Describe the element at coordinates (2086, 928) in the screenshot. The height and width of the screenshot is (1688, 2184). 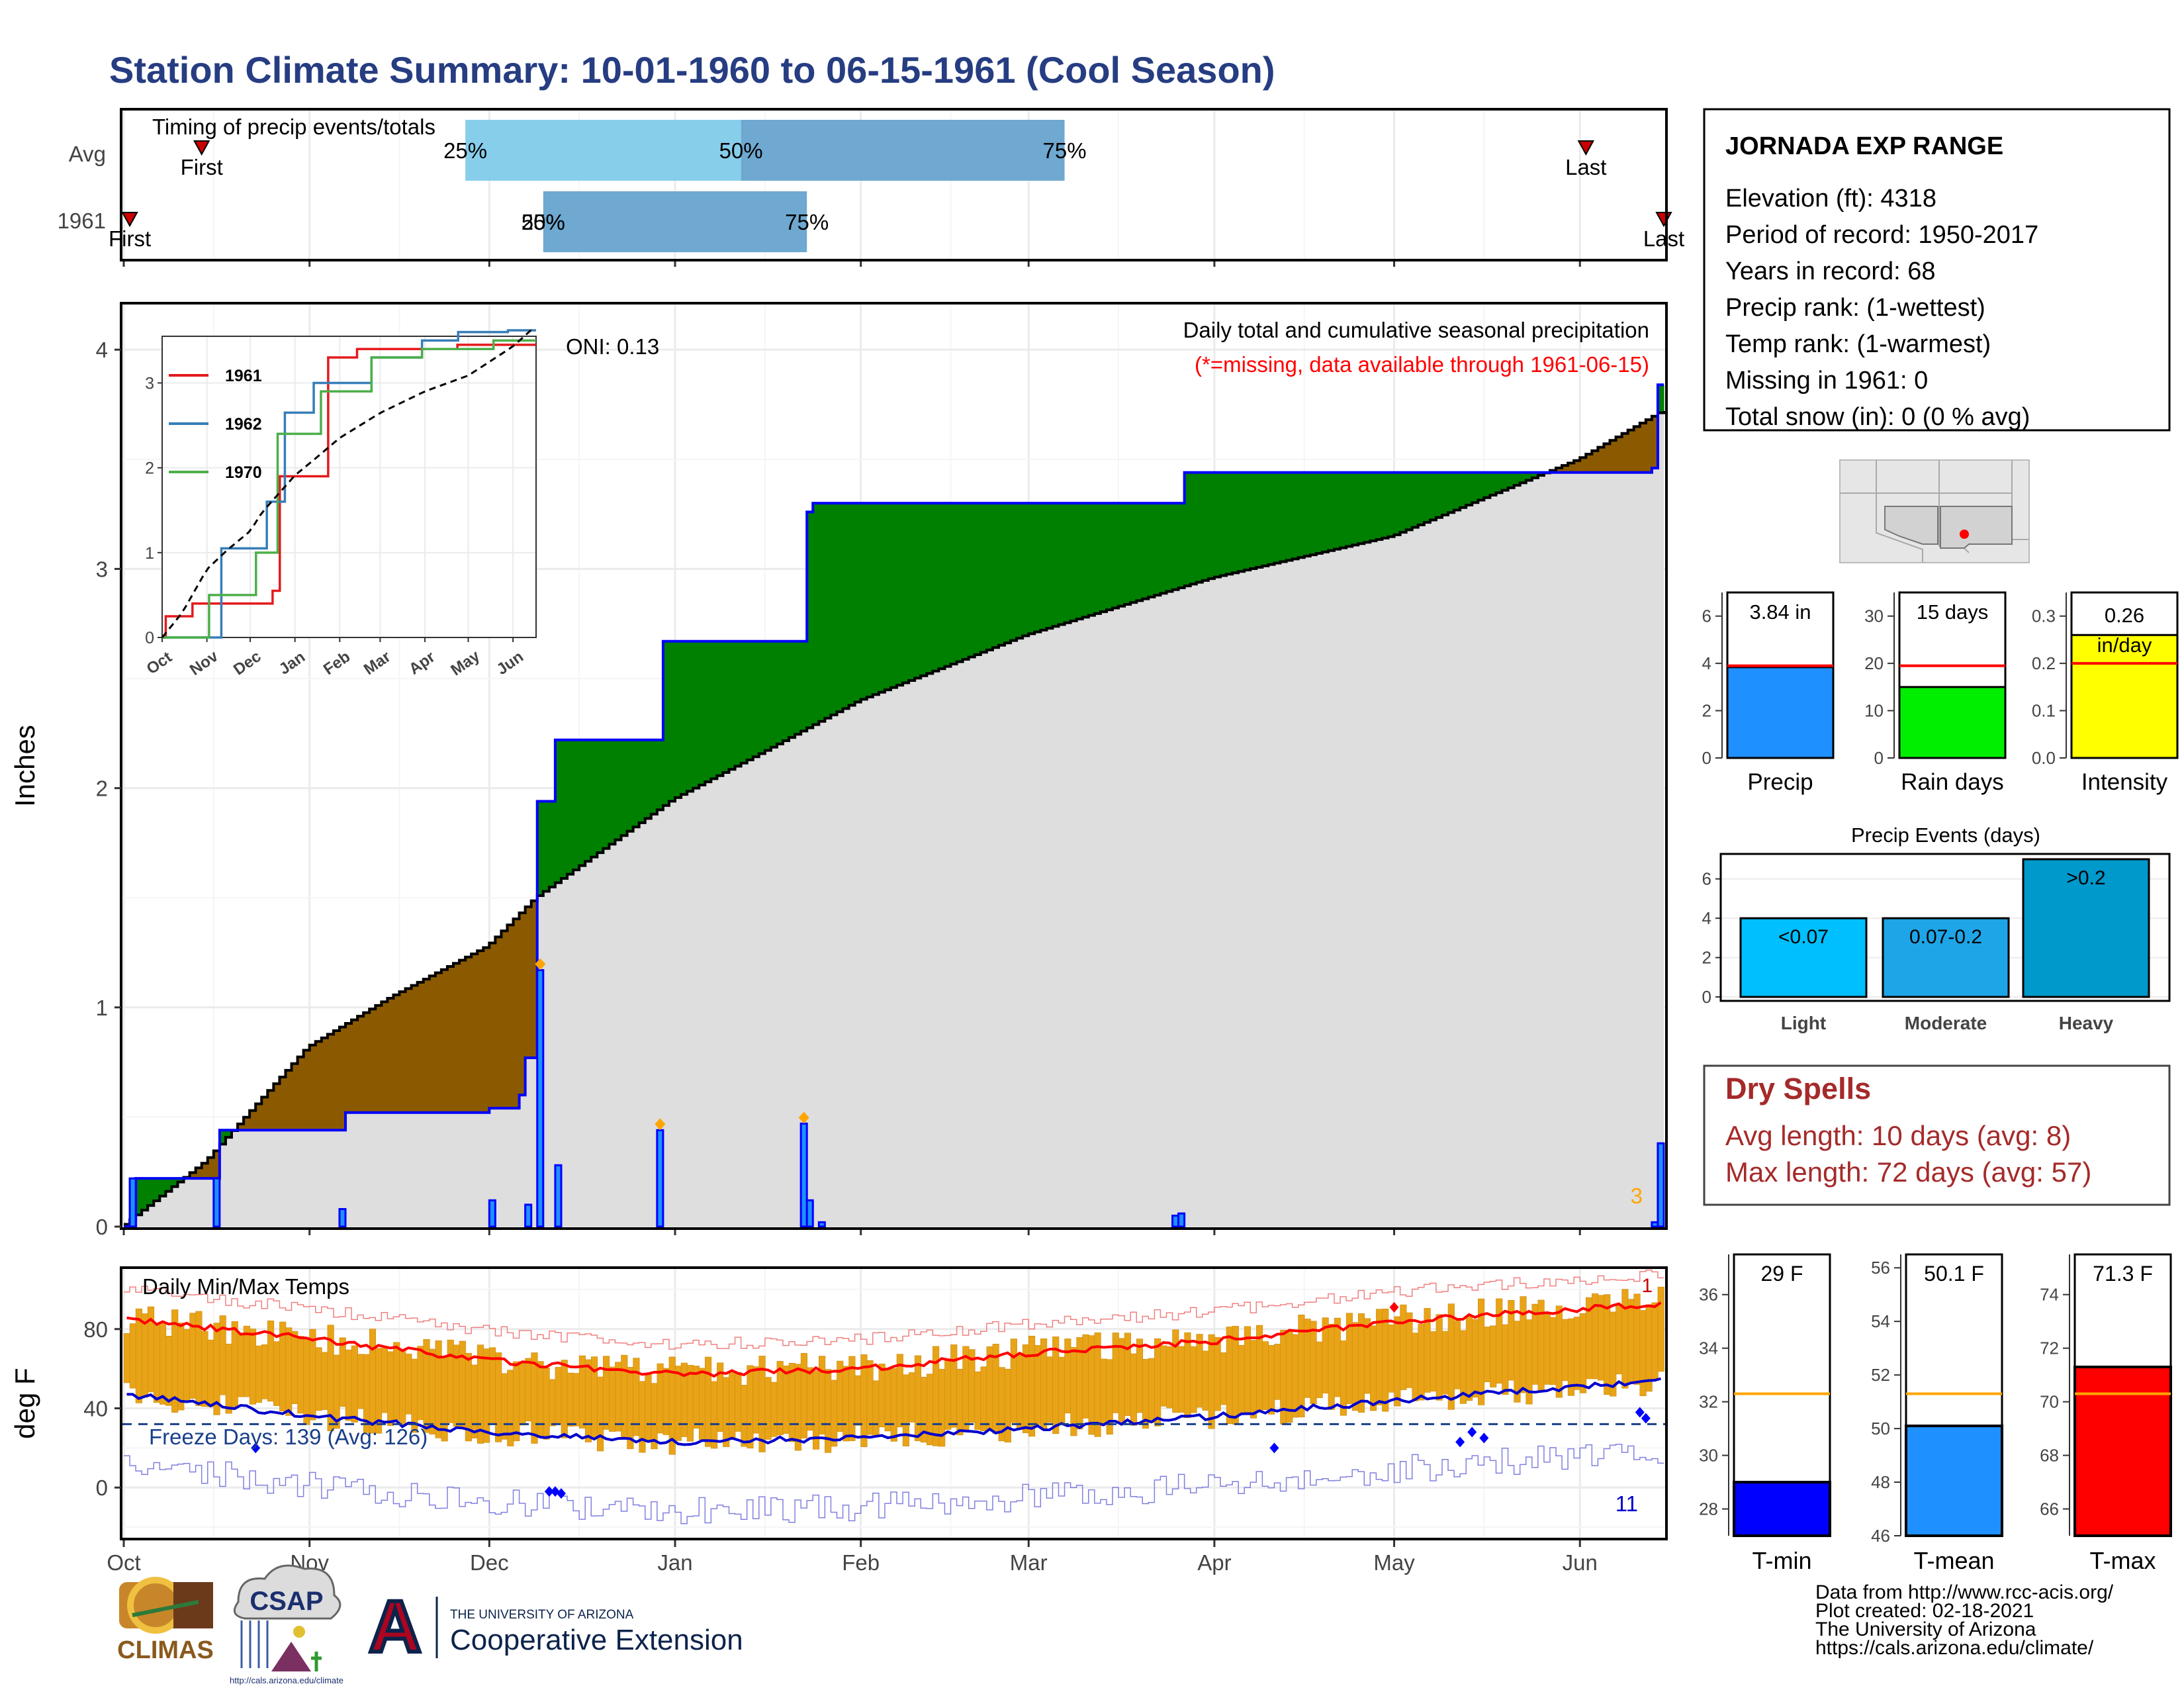
I see `events-bar-heavy` at that location.